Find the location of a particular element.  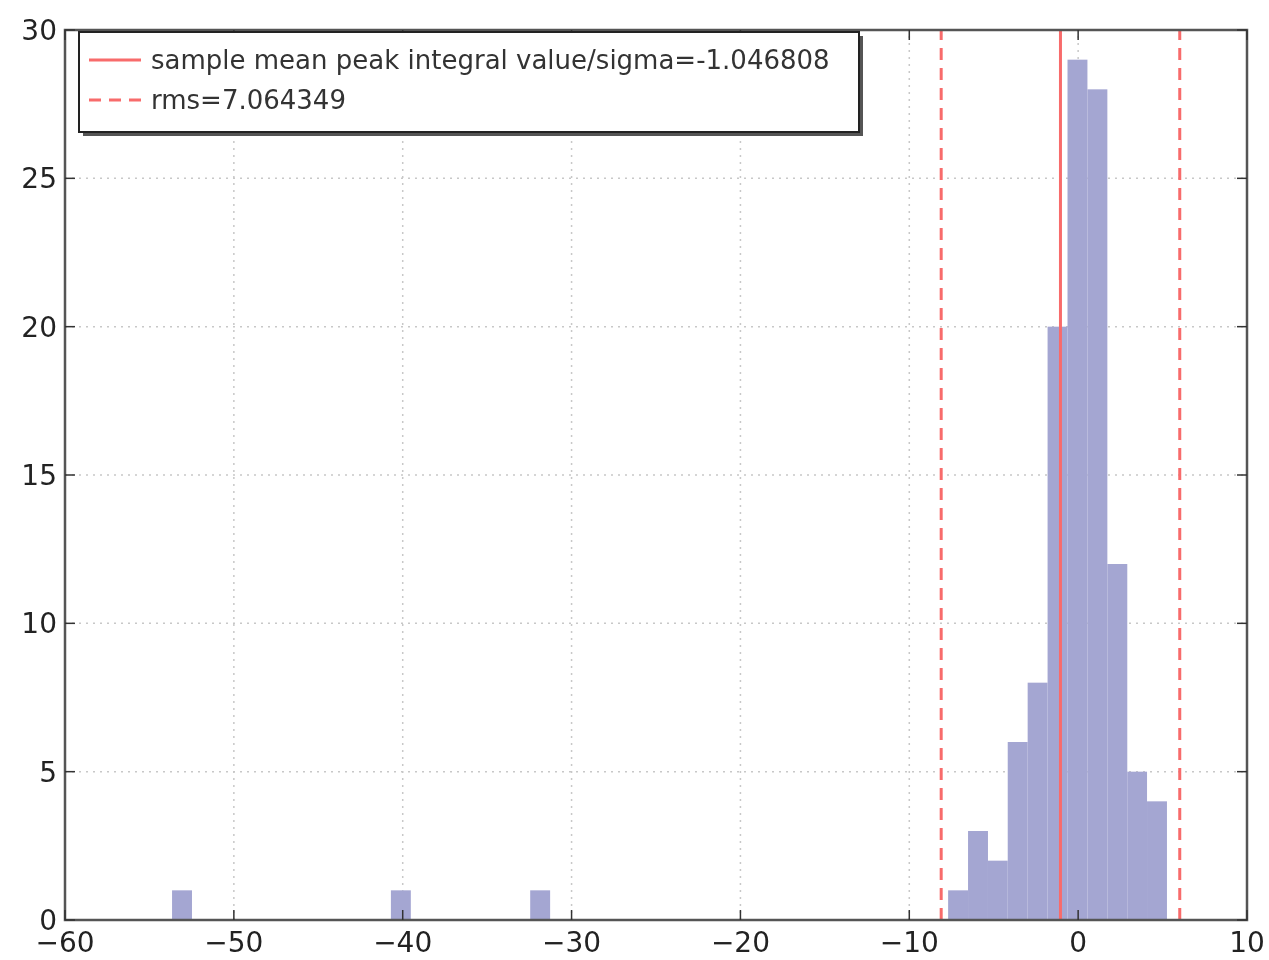

y-tick-label: 15 is located at coordinates (39, 475).